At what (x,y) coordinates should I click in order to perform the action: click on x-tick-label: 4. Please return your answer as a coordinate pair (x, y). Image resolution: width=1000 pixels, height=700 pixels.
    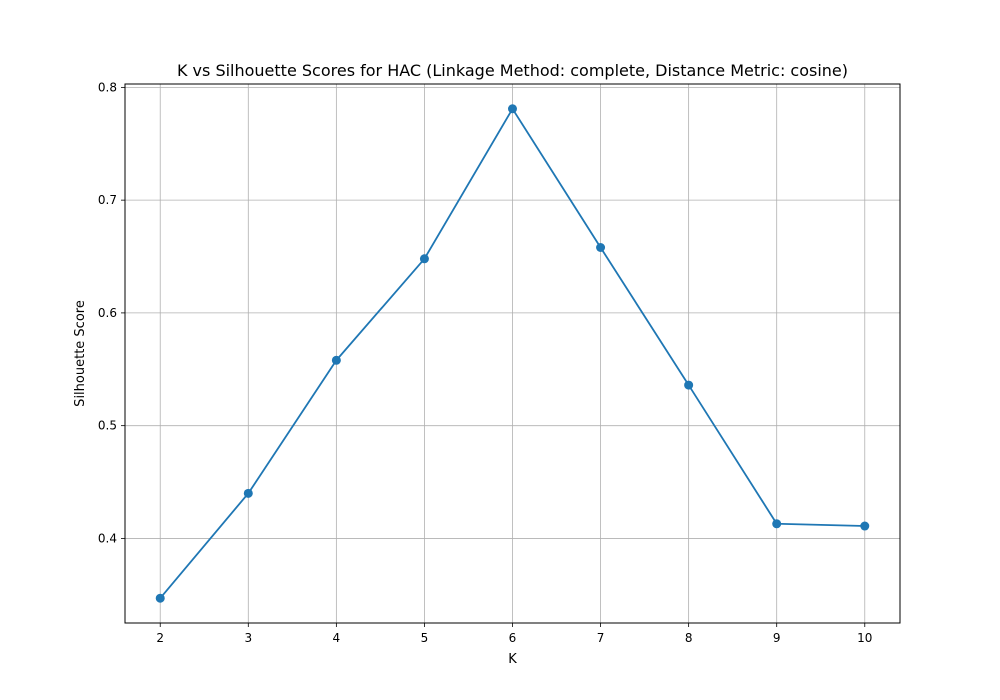
    Looking at the image, I should click on (337, 638).